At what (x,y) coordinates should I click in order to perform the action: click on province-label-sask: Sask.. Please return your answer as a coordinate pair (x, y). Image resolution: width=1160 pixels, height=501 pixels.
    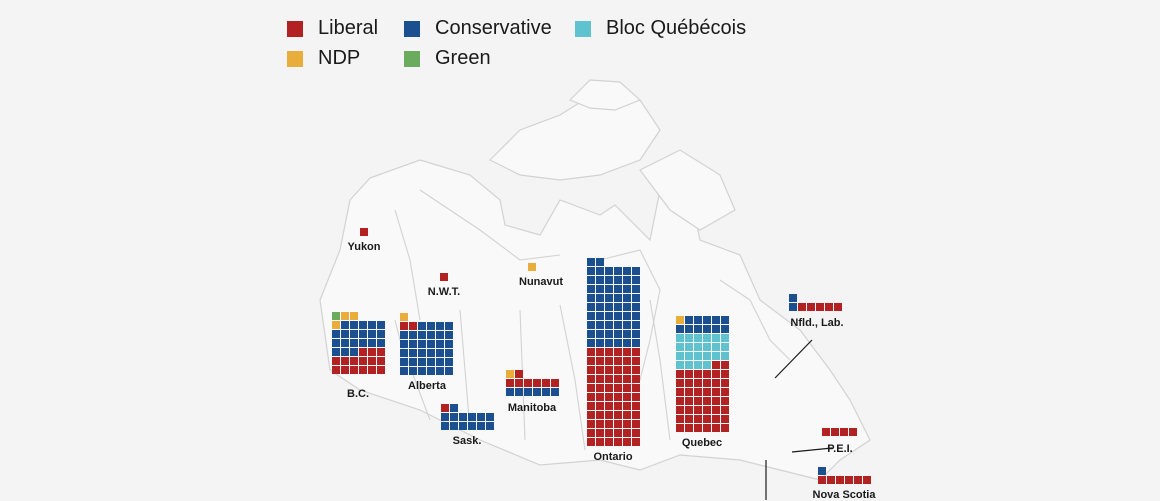
    Looking at the image, I should click on (467, 441).